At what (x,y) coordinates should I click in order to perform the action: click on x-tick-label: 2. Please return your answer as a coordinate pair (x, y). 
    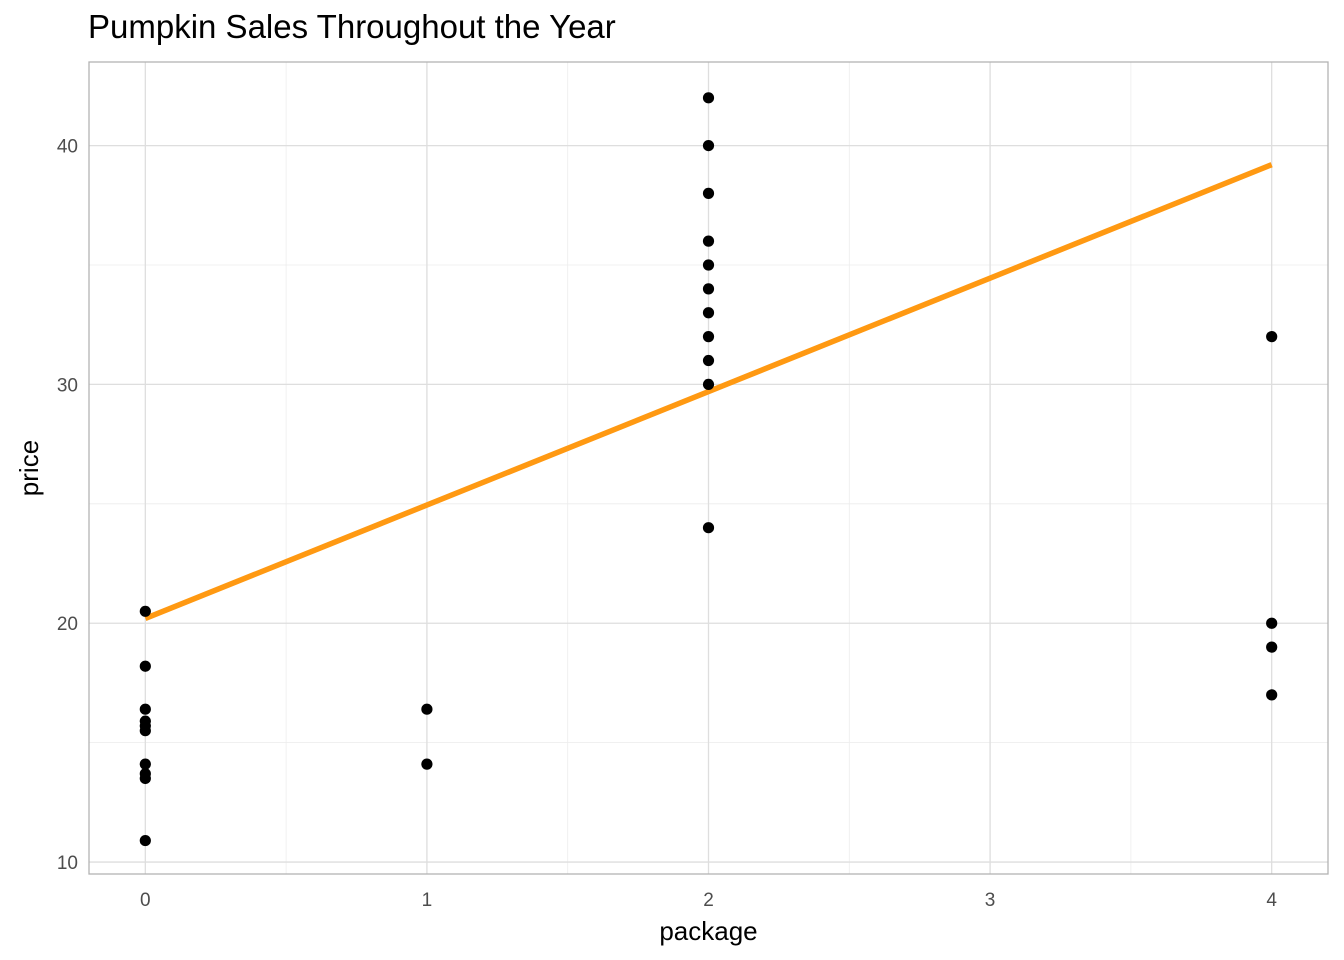
    Looking at the image, I should click on (708, 900).